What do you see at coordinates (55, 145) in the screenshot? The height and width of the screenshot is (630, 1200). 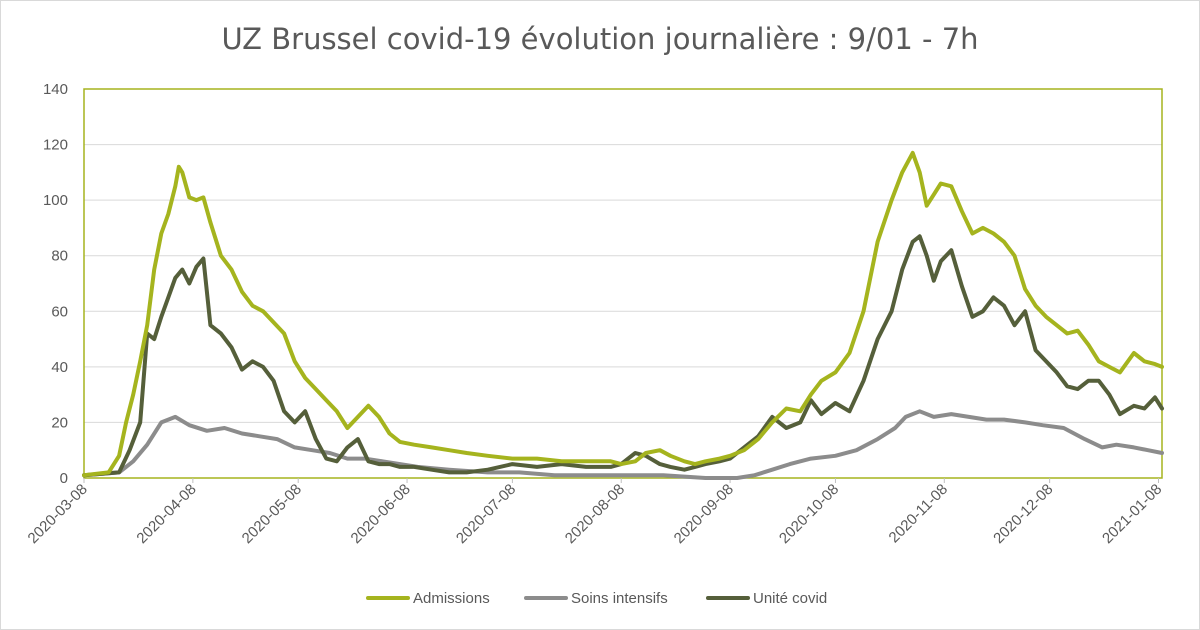 I see `y-tick-label-120: 120` at bounding box center [55, 145].